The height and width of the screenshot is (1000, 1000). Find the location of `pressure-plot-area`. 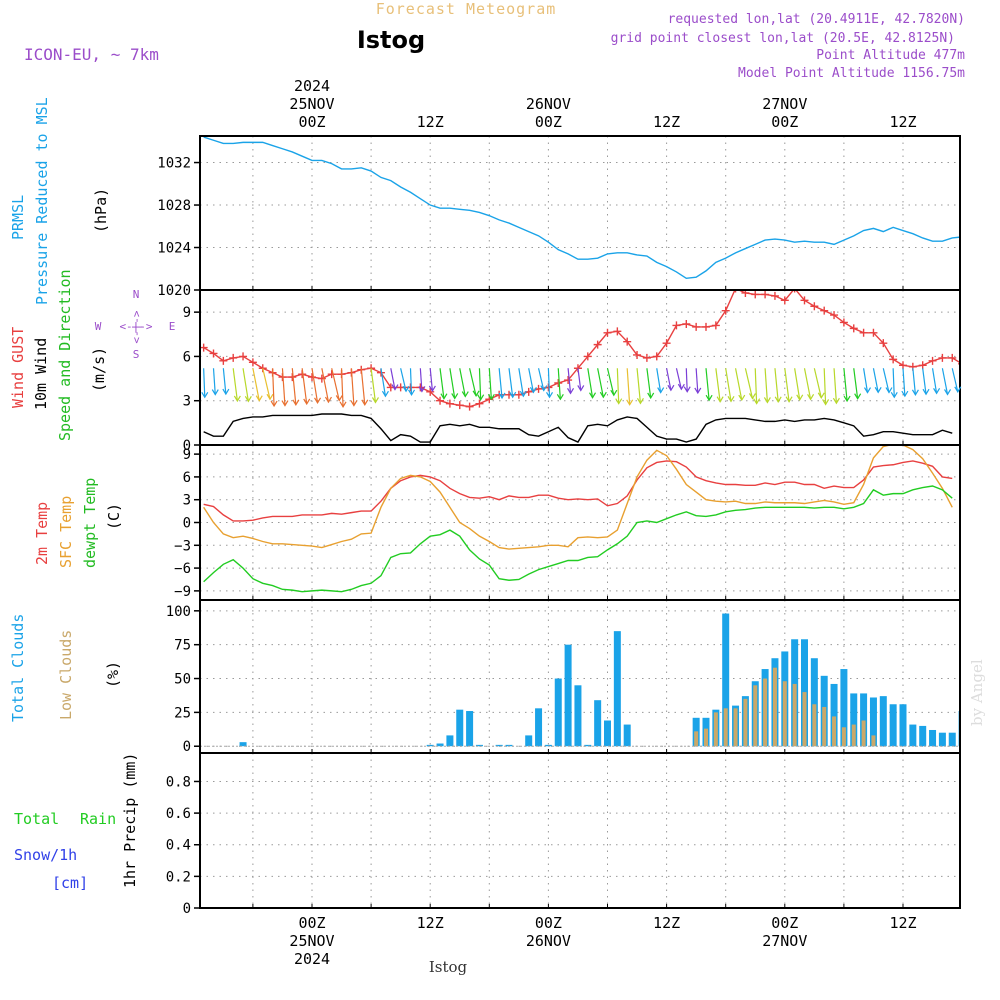

pressure-plot-area is located at coordinates (581, 208).